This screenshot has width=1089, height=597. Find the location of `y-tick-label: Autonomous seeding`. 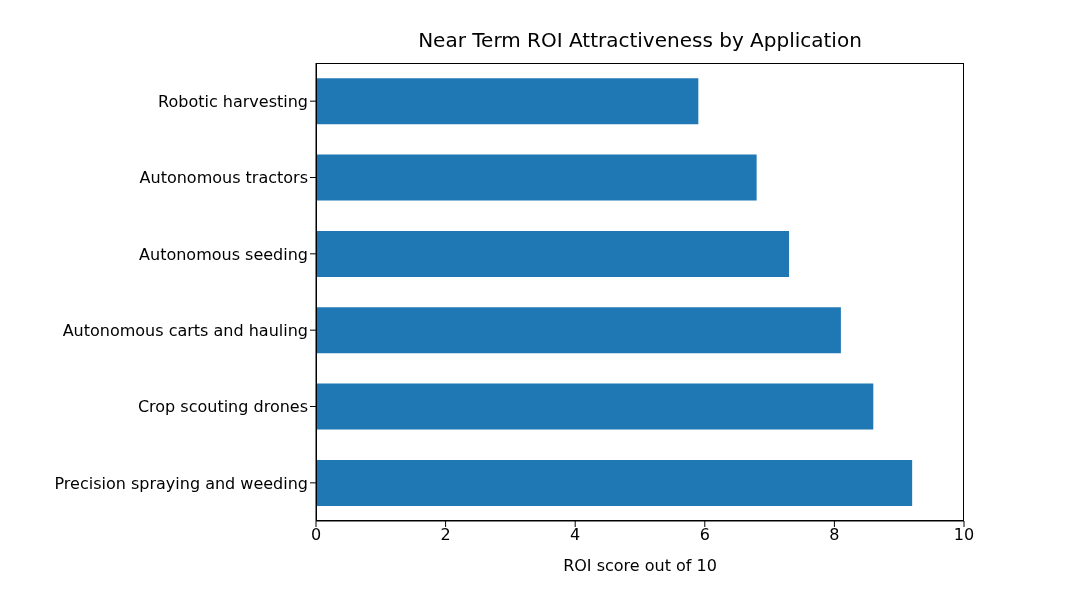

y-tick-label: Autonomous seeding is located at coordinates (223, 254).